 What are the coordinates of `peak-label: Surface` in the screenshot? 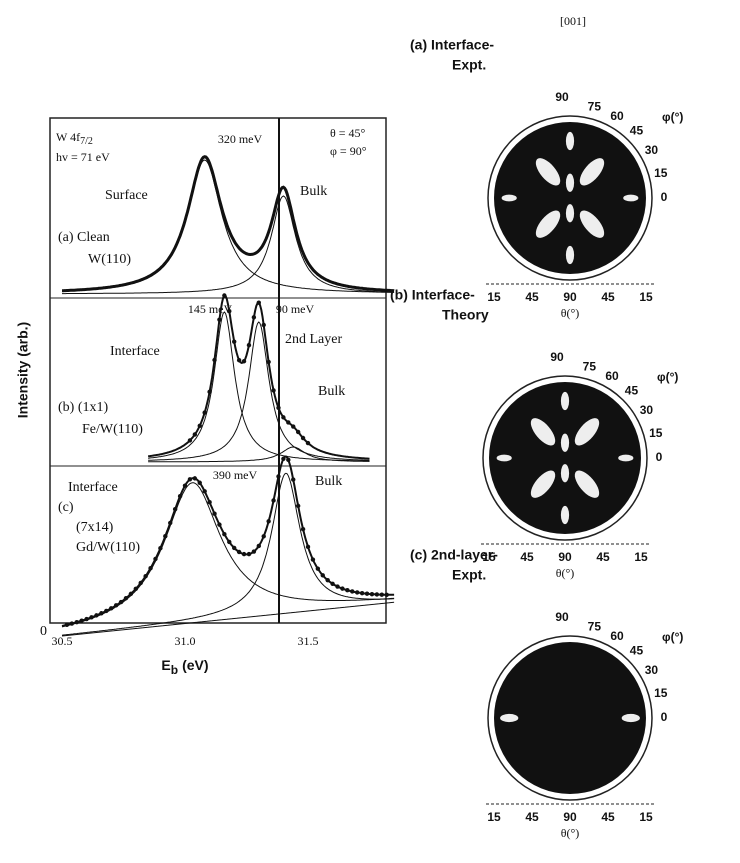 It's located at (126, 195).